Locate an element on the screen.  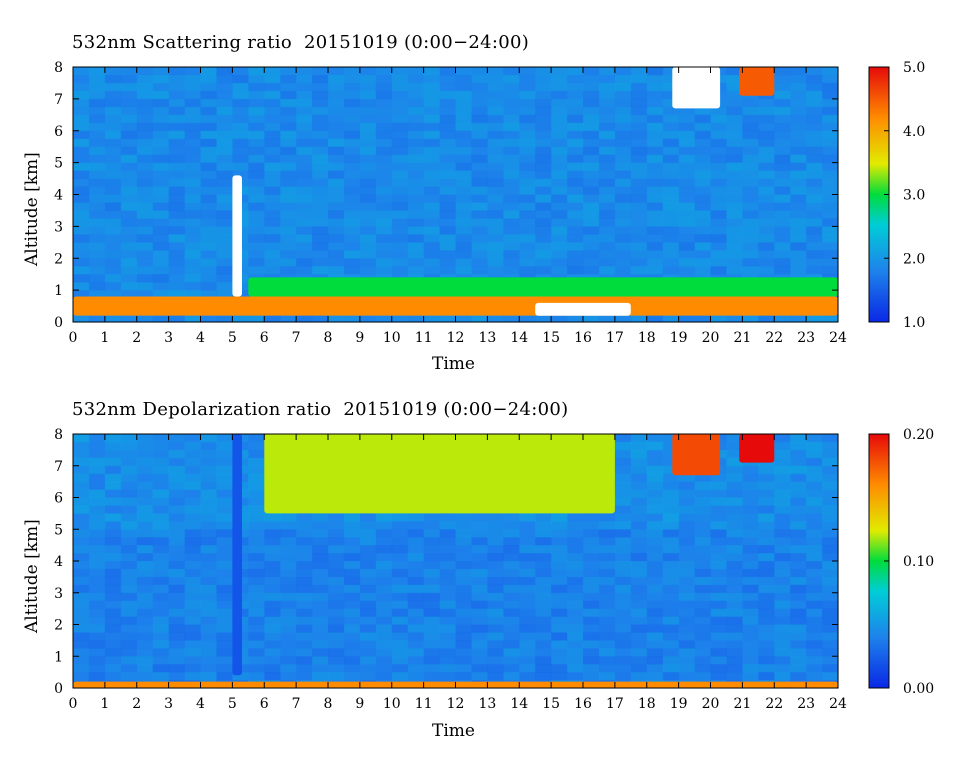
heatmap-feature-saturated-aerosol is located at coordinates (583, 309).